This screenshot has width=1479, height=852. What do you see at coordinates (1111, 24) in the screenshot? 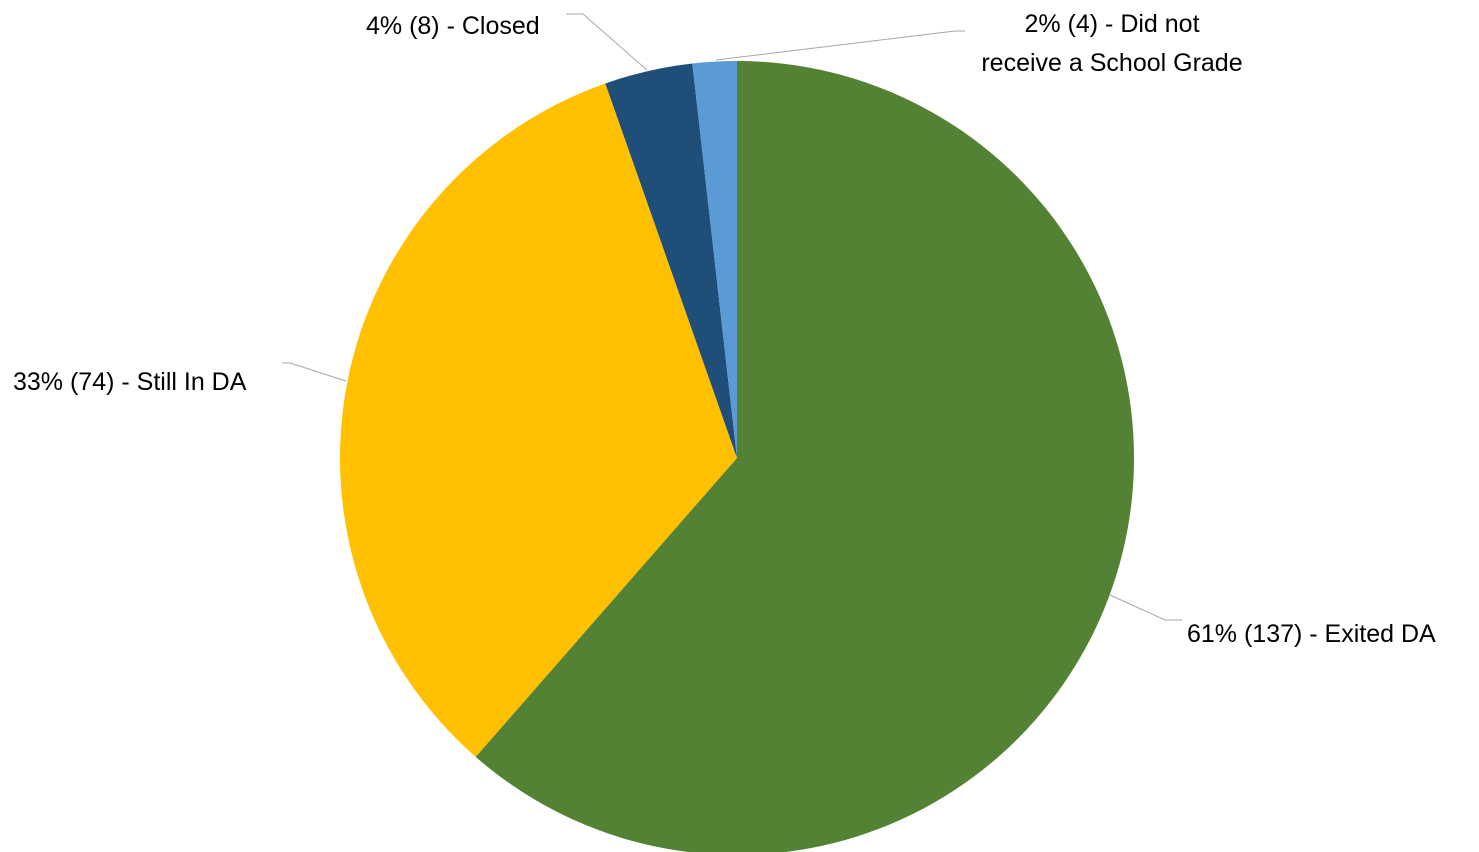
I see `data-label-did-not-receive-line-1: 2% (4) - Did not` at bounding box center [1111, 24].